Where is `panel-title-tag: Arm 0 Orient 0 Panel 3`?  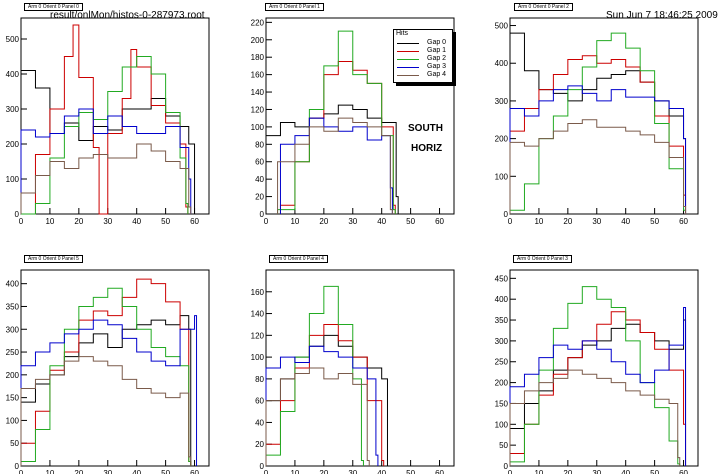 panel-title-tag: Arm 0 Orient 0 Panel 3 is located at coordinates (542, 259).